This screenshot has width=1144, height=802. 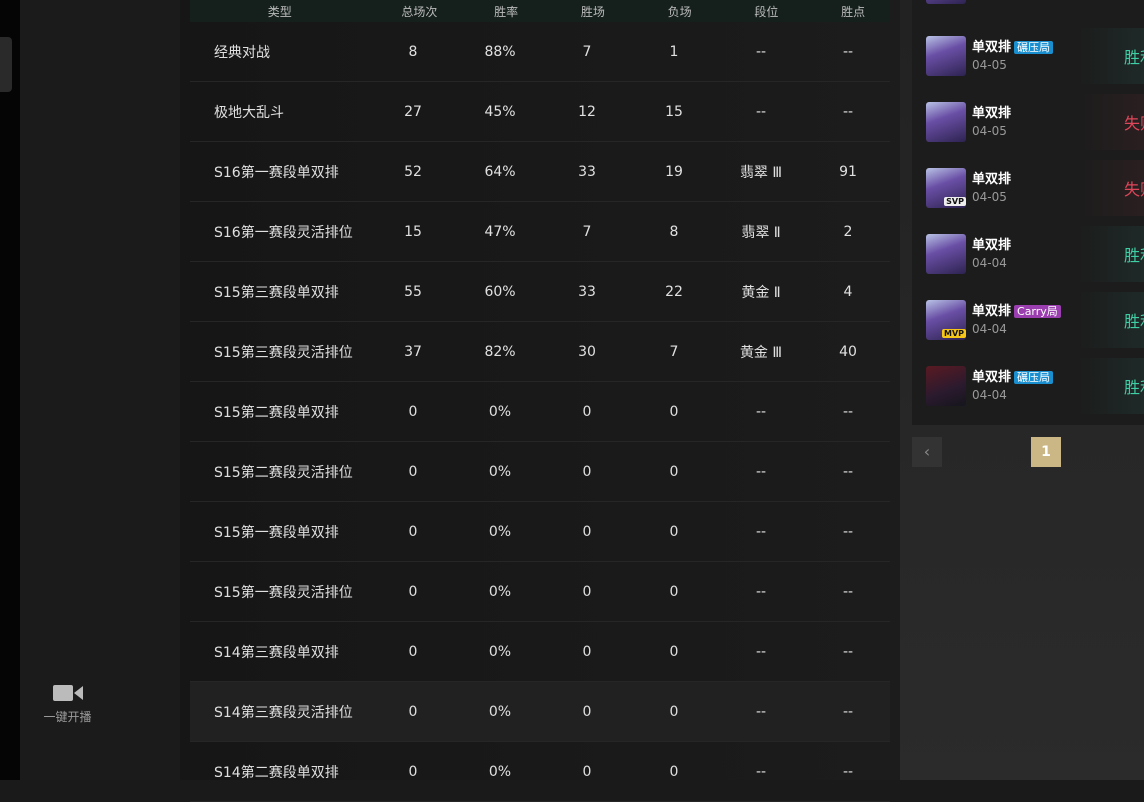 I want to click on match-item: 单双排 04-05 失败, so click(x=1028, y=126).